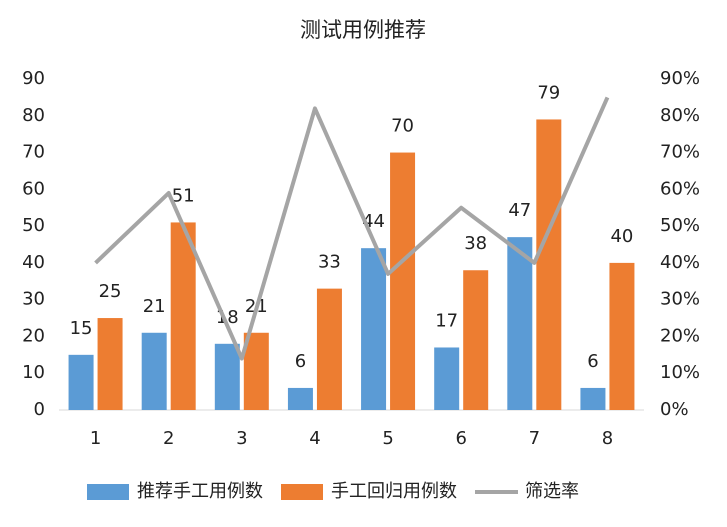 This screenshot has width=727, height=527. What do you see at coordinates (460, 438) in the screenshot?
I see `x-tick-label: 6` at bounding box center [460, 438].